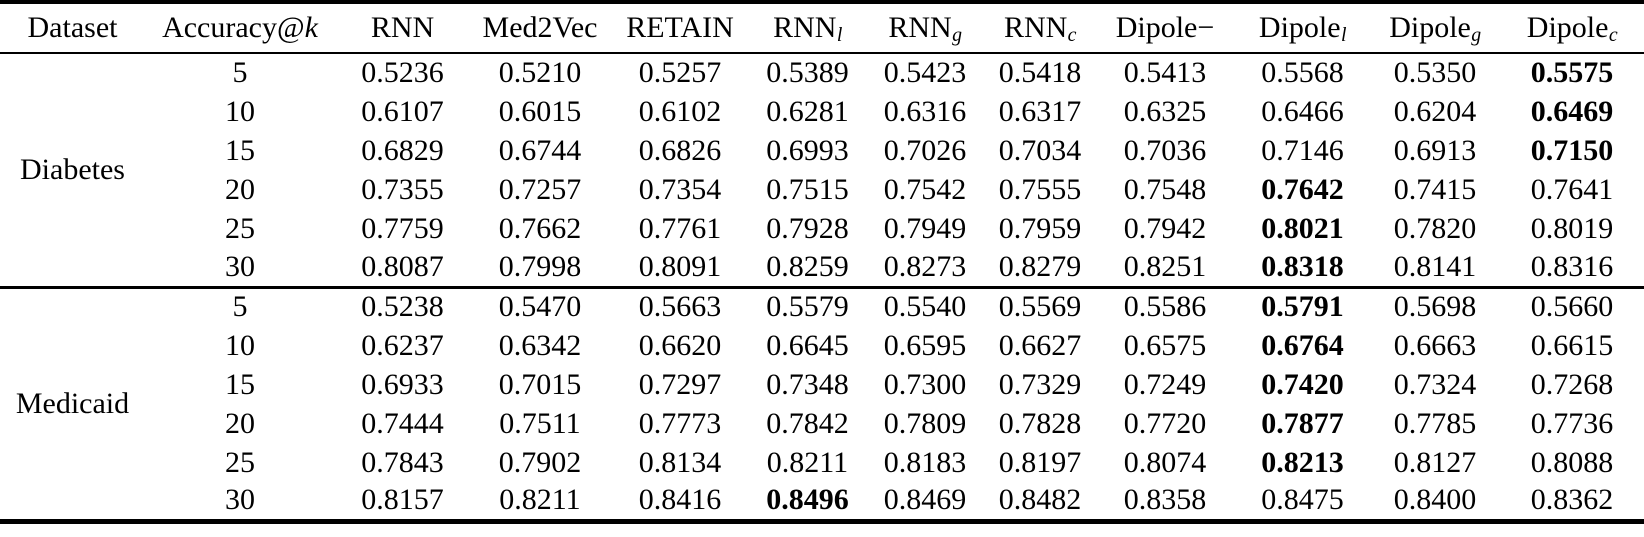  What do you see at coordinates (680, 384) in the screenshot?
I see `metric-value-retain: 0.7297` at bounding box center [680, 384].